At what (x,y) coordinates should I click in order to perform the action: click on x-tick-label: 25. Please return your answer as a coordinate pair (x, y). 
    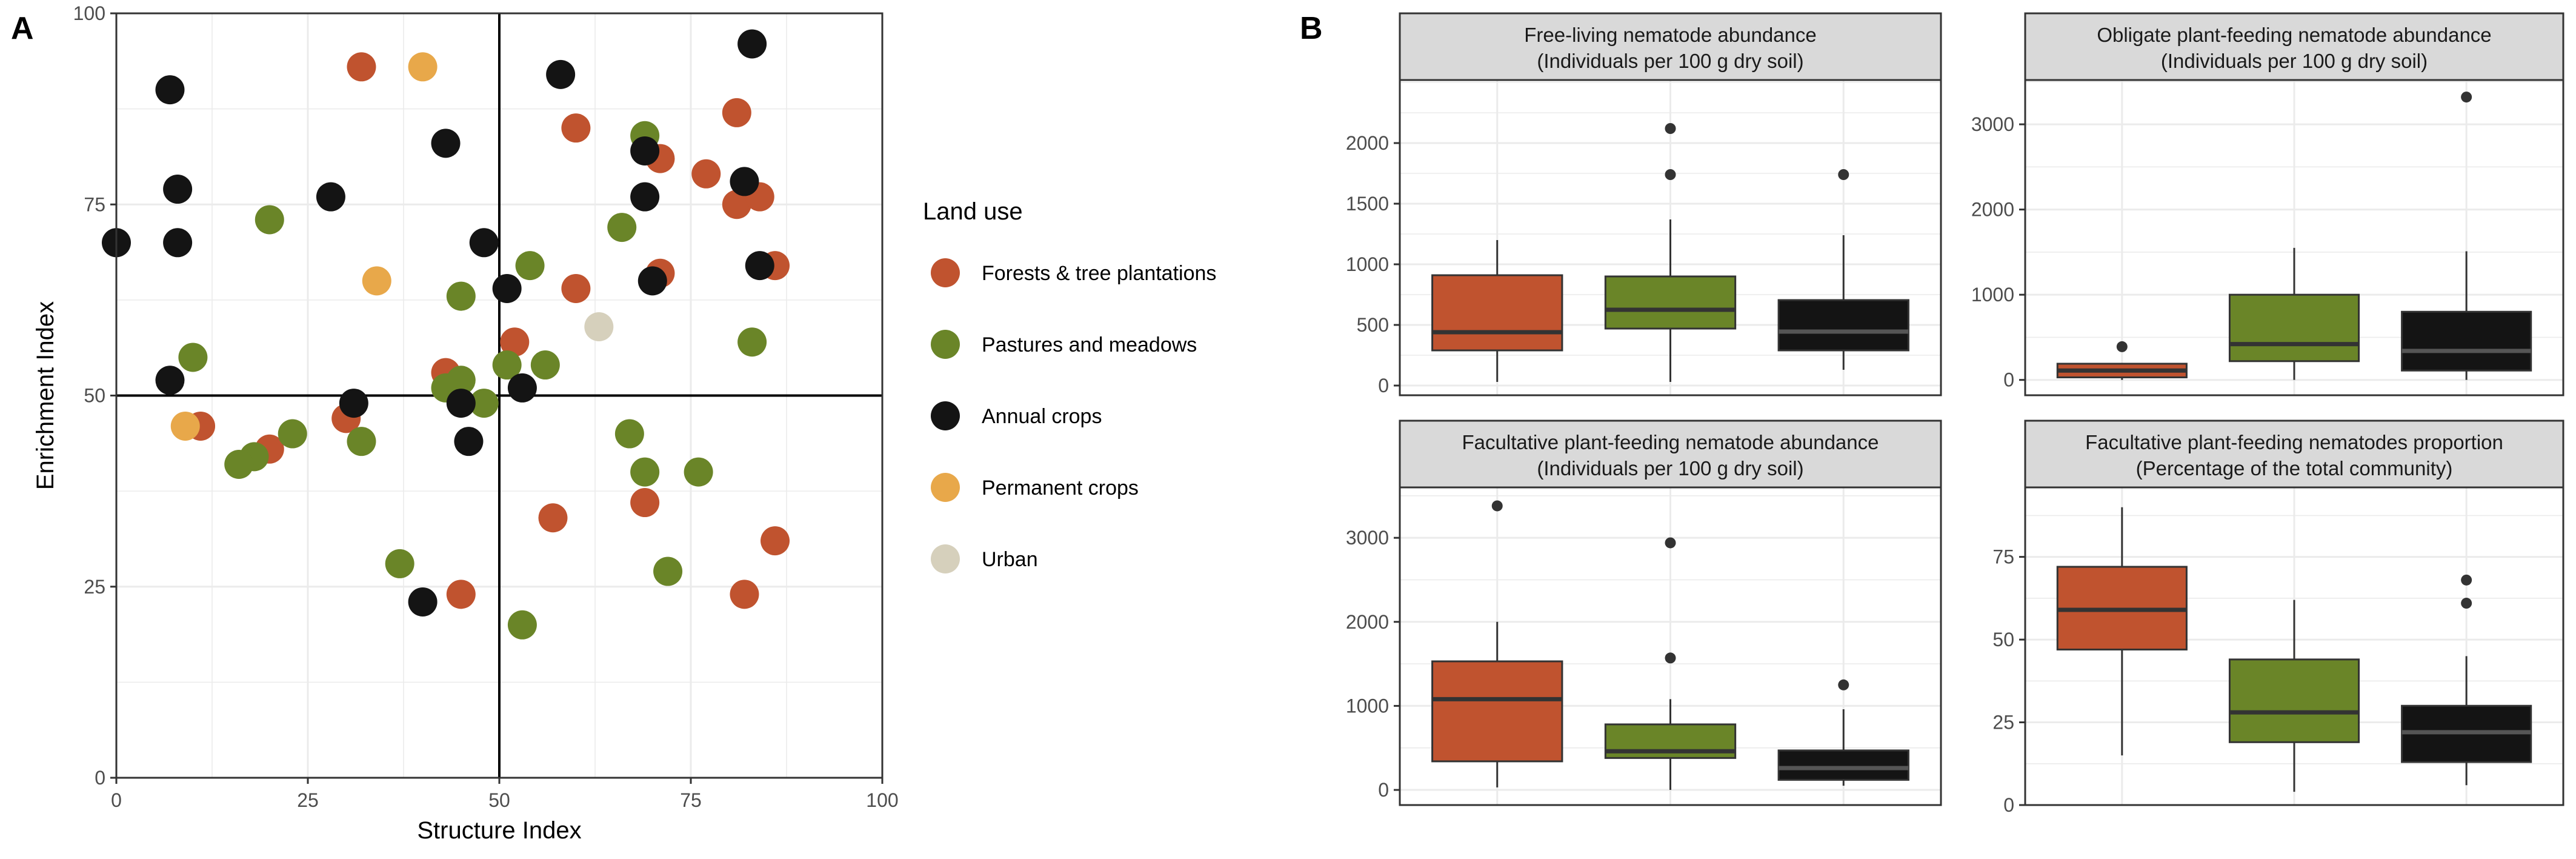
    Looking at the image, I should click on (308, 800).